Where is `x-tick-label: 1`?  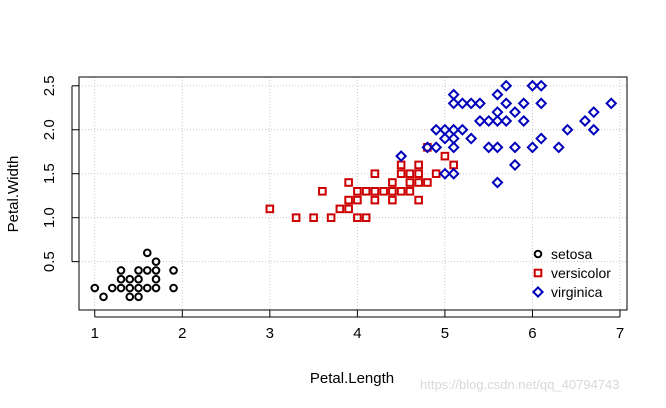 x-tick-label: 1 is located at coordinates (95, 333).